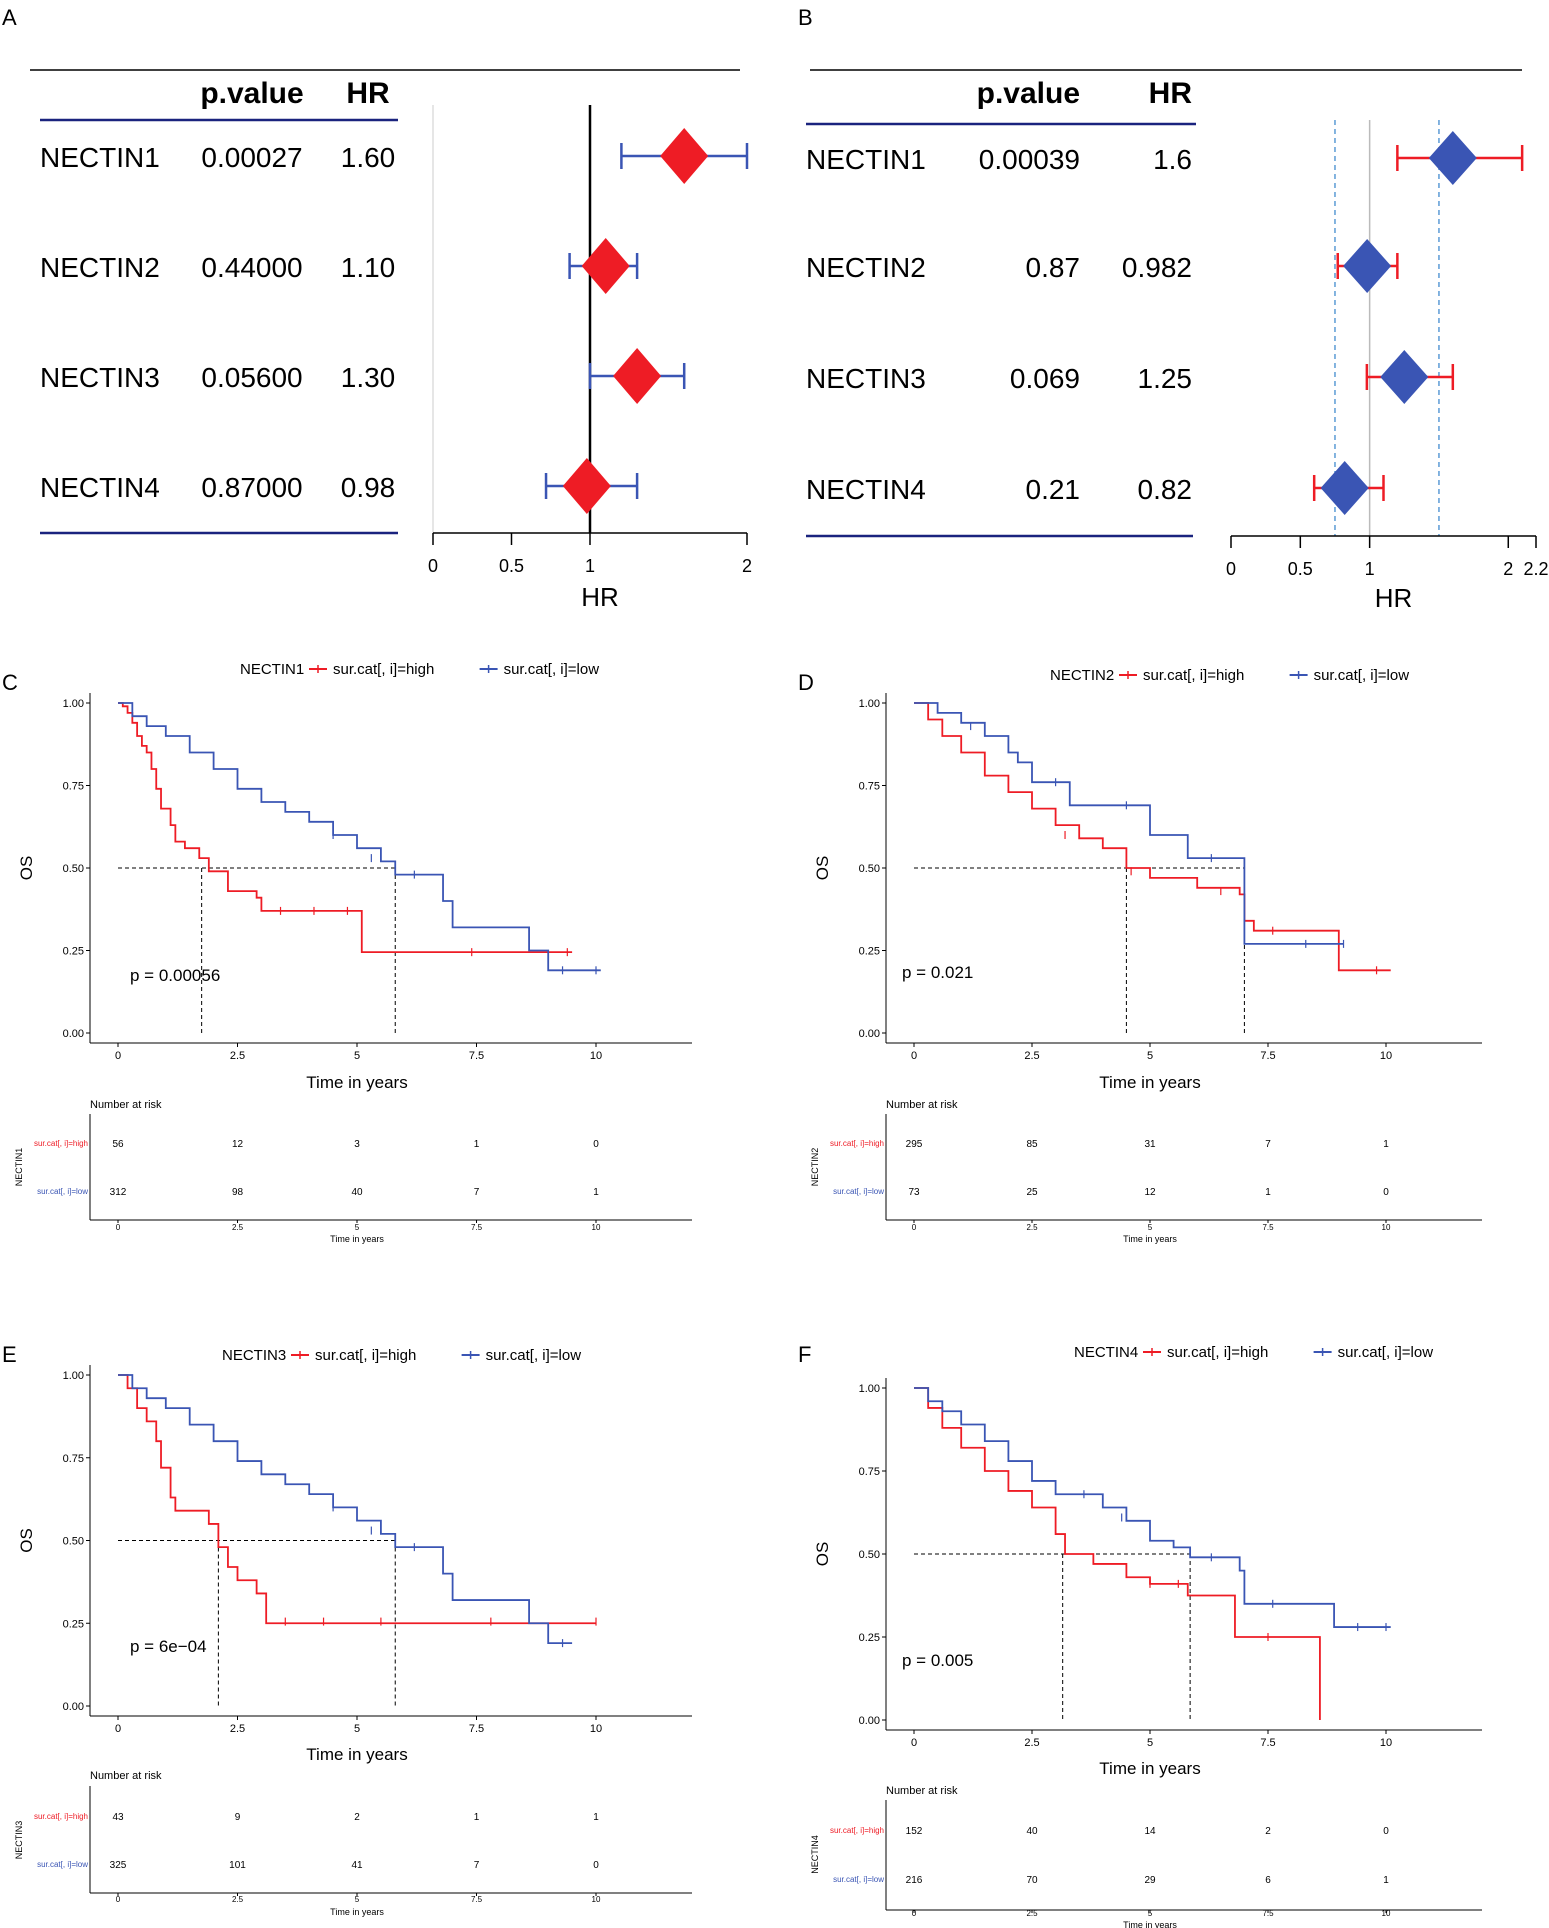  I want to click on hr-value: 1.30, so click(368, 377).